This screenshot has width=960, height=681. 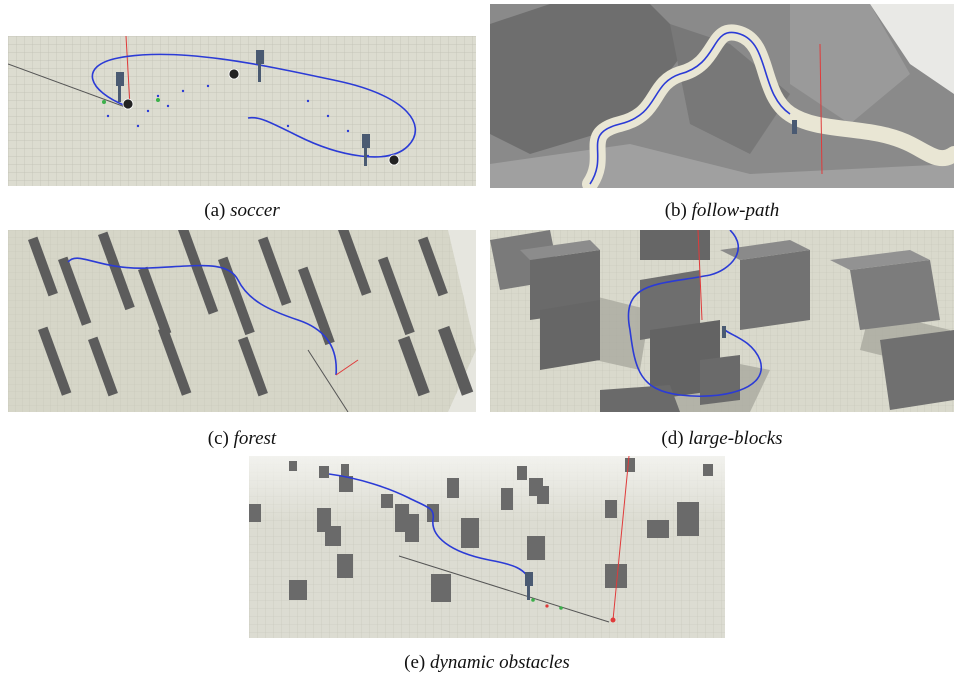 What do you see at coordinates (255, 438) in the screenshot?
I see `caption-name: forest` at bounding box center [255, 438].